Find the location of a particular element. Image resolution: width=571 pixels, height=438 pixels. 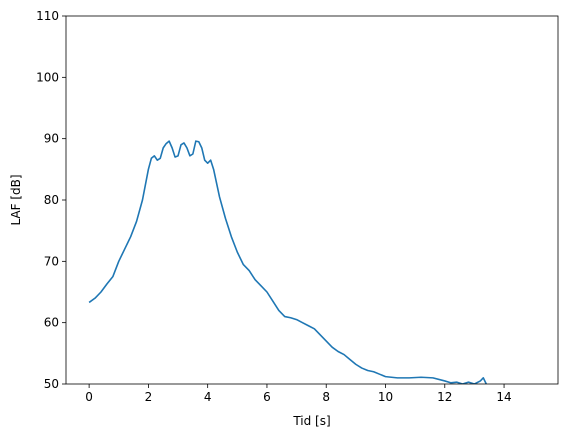

y-tick-label: 90 is located at coordinates (51, 139).